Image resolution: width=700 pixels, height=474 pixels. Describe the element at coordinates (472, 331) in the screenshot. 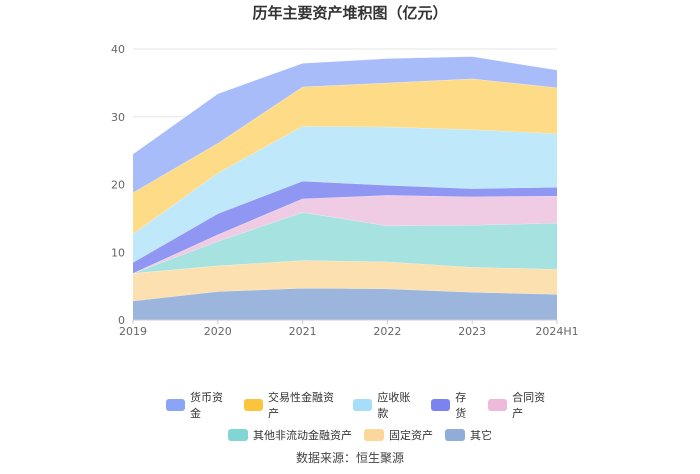

I see `x-tick-label-2023: 2023` at that location.